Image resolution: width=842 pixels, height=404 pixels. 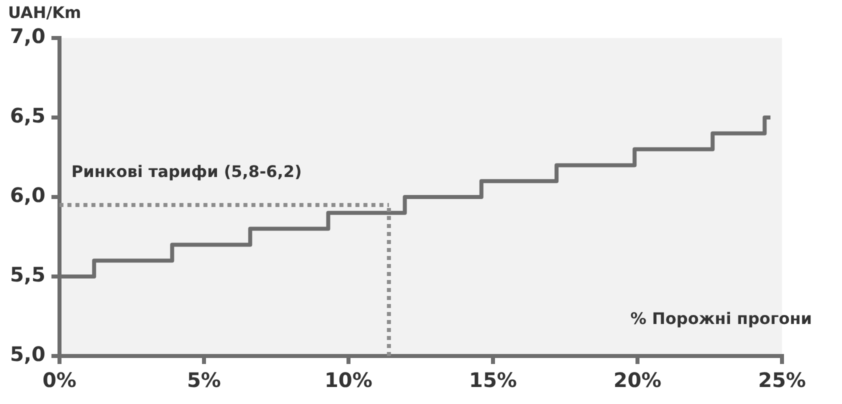 I want to click on x-tick-label: 20%, so click(x=638, y=380).